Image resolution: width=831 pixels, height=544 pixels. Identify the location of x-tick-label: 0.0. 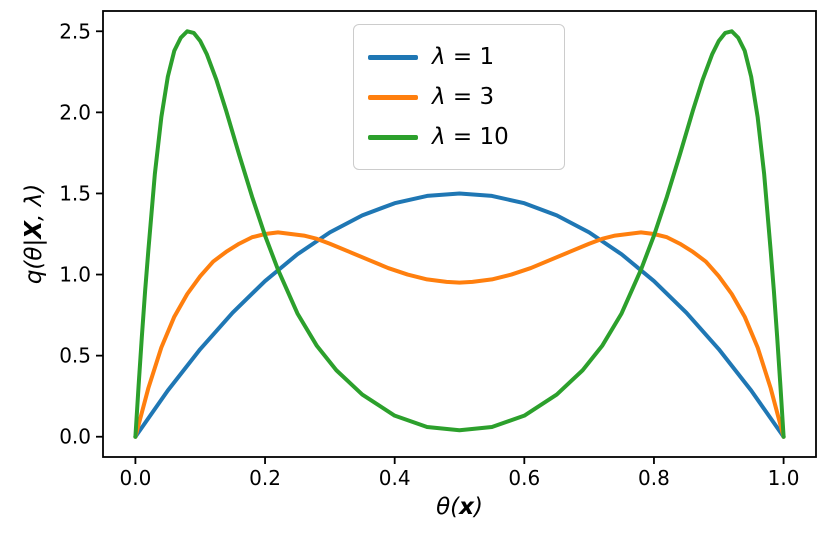
(136, 478).